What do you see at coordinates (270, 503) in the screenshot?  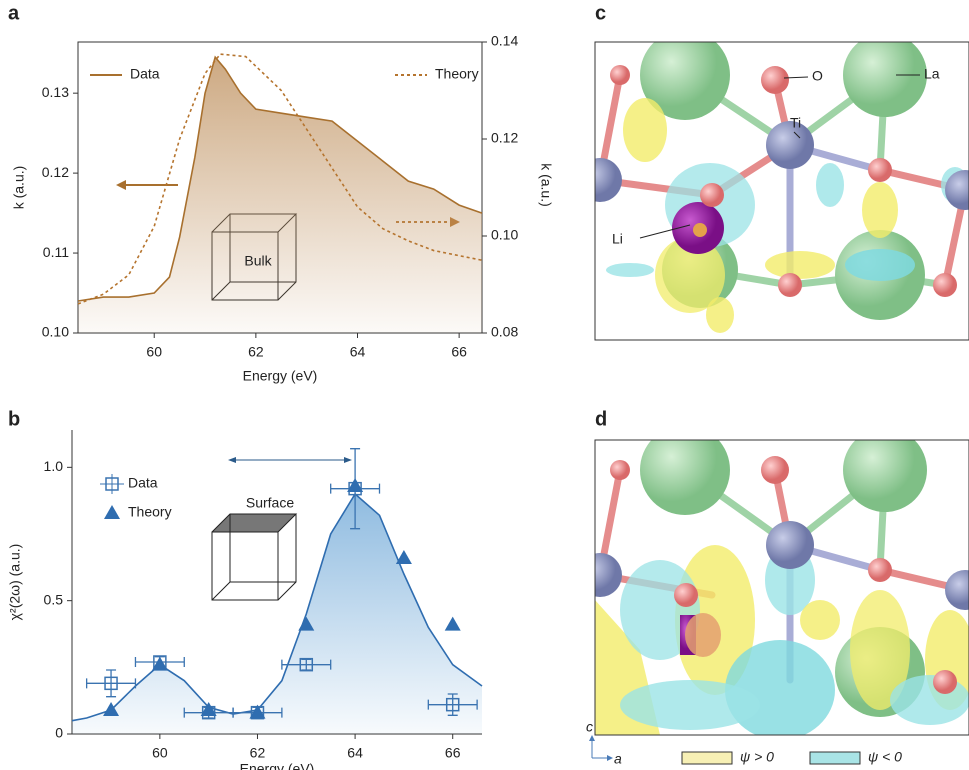 I see `annotation: Surface` at bounding box center [270, 503].